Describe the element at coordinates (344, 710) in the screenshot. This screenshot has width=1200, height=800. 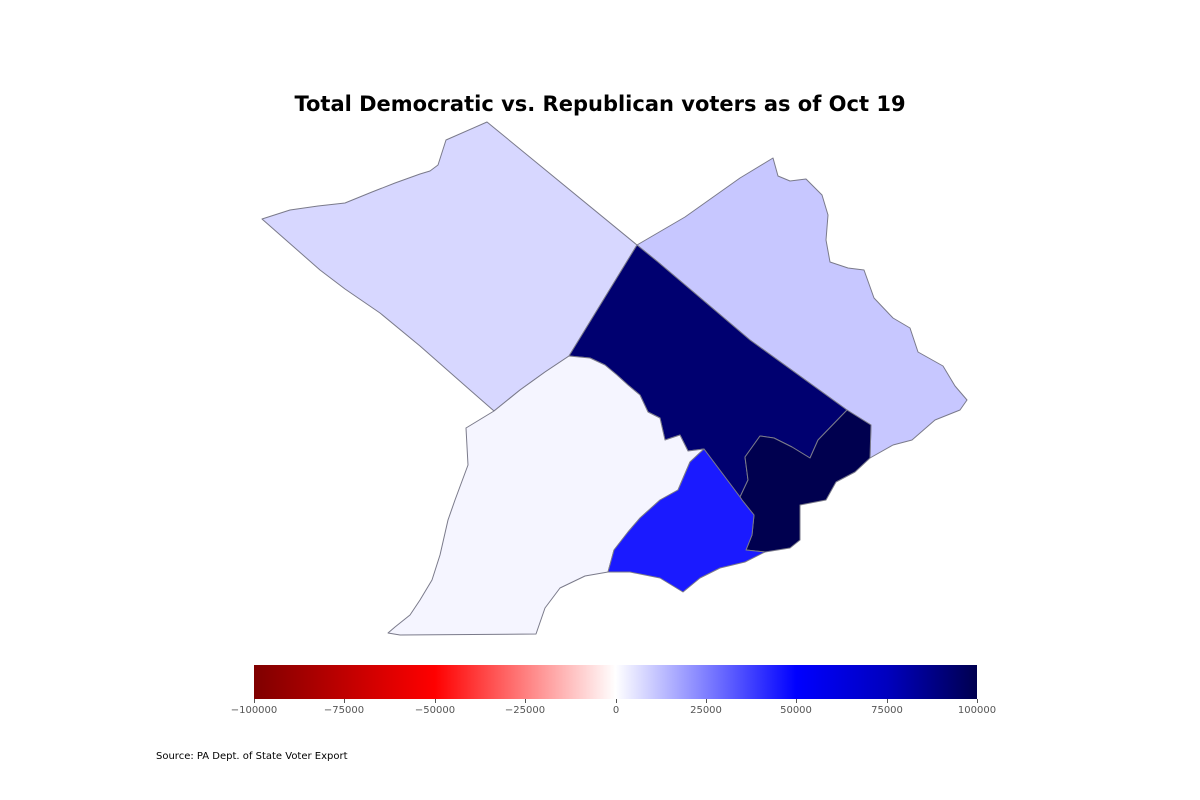
I see `colorbar-tick-label: −75000` at that location.